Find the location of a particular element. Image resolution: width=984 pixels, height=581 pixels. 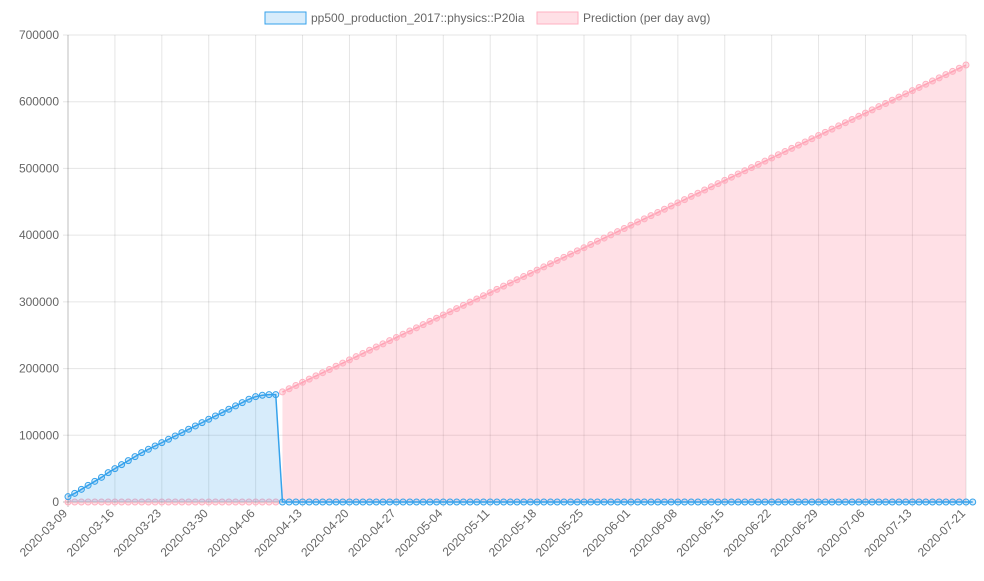

x-tick-label: 2020-04-27 is located at coordinates (372, 533).